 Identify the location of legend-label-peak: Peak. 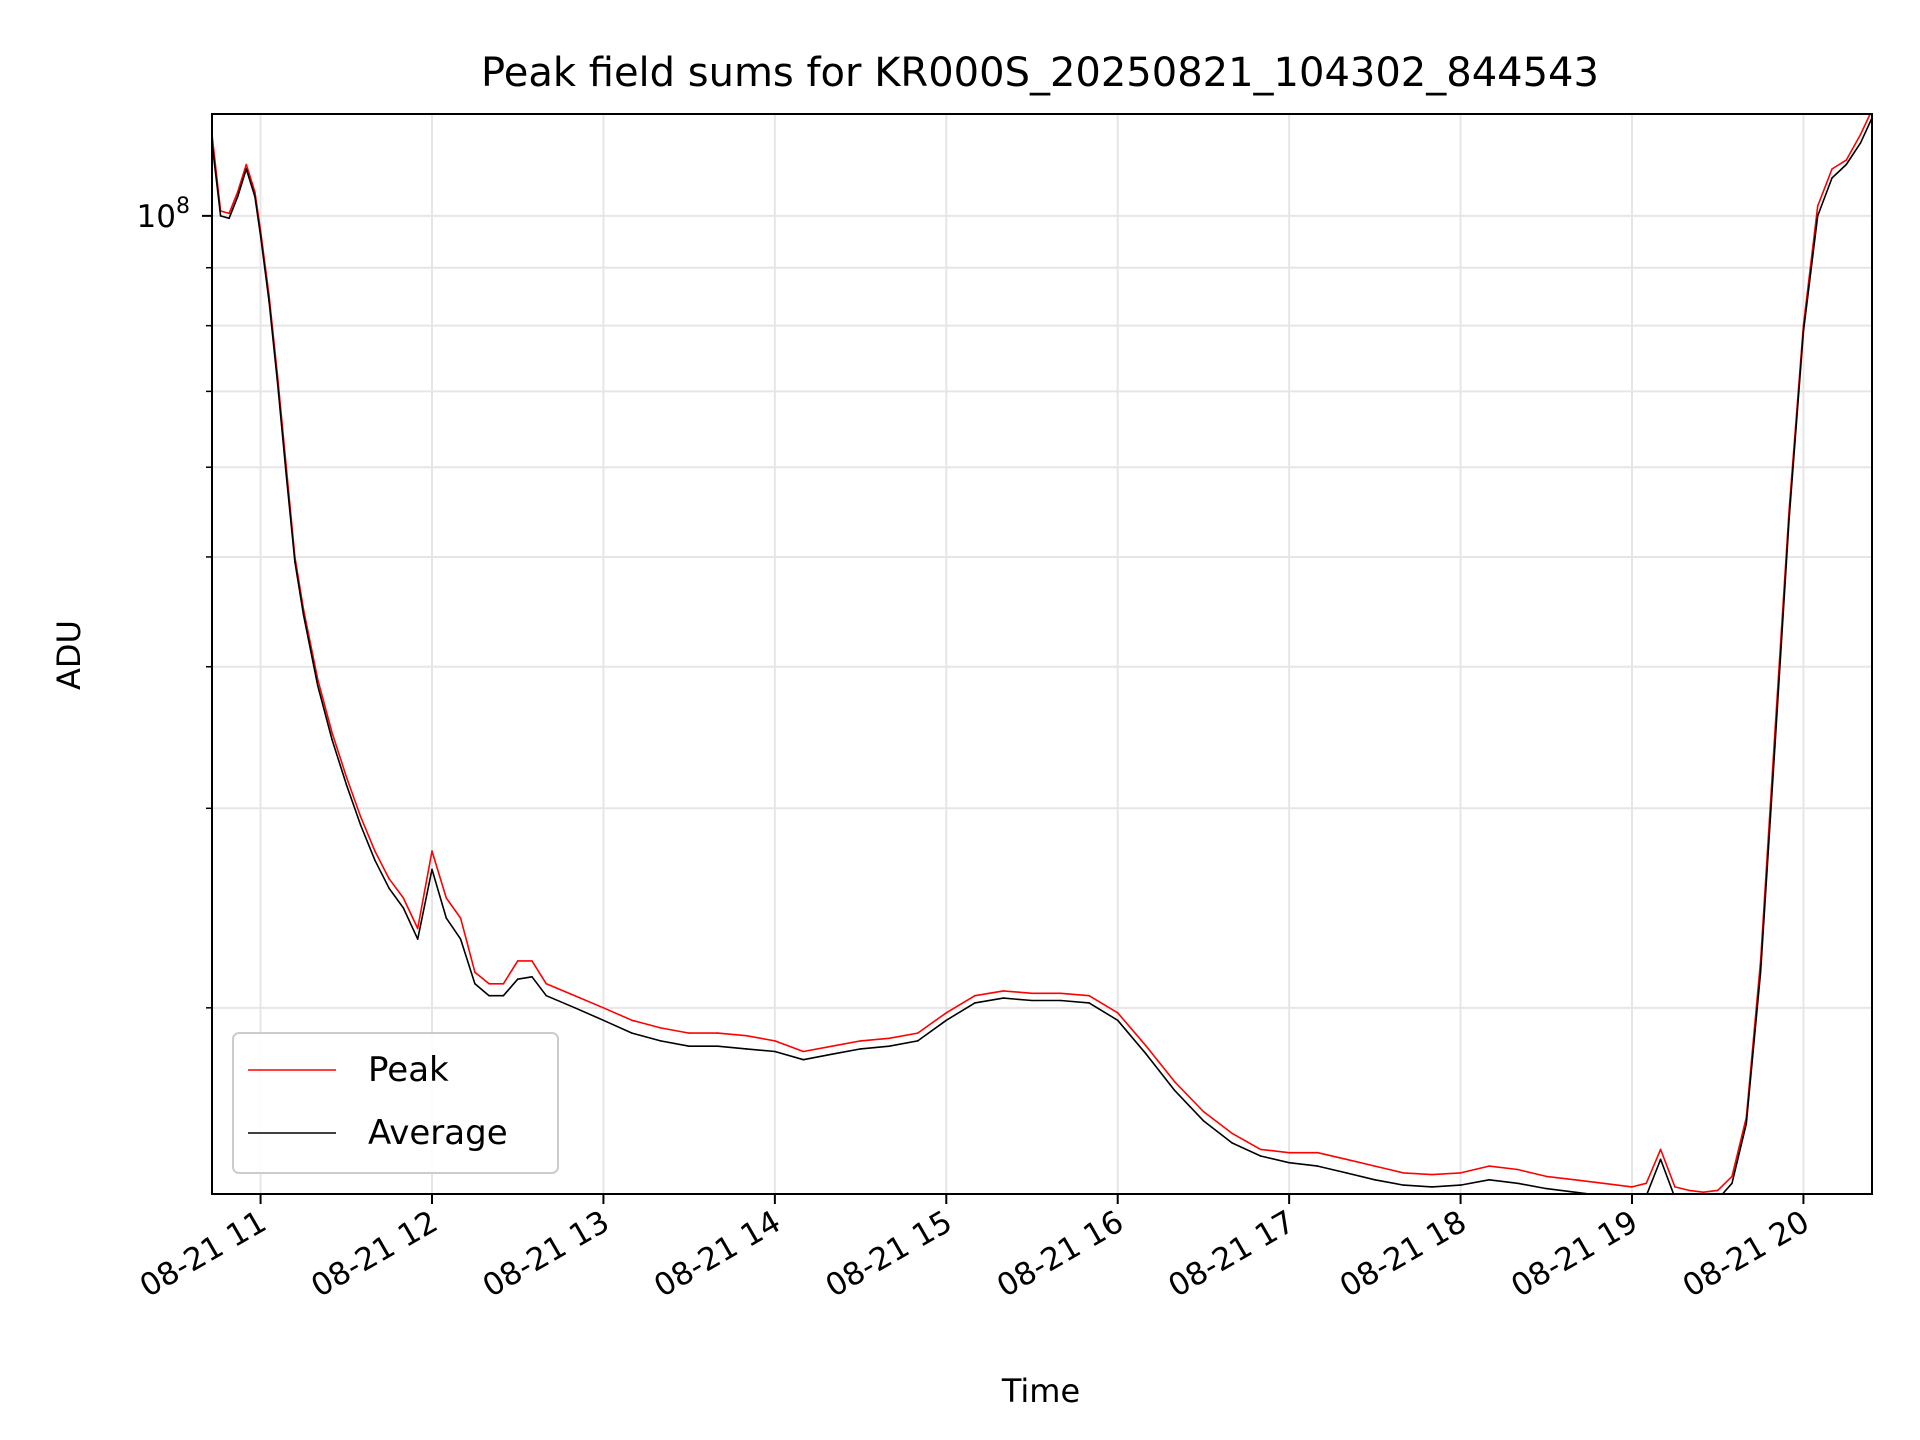
(408, 1070).